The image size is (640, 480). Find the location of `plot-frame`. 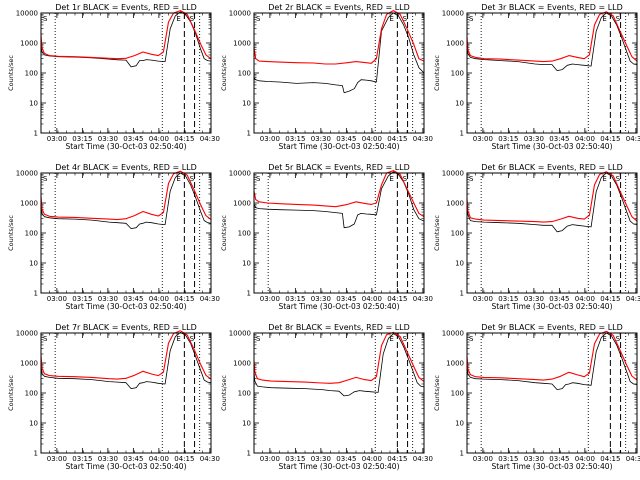

plot-frame is located at coordinates (339, 73).